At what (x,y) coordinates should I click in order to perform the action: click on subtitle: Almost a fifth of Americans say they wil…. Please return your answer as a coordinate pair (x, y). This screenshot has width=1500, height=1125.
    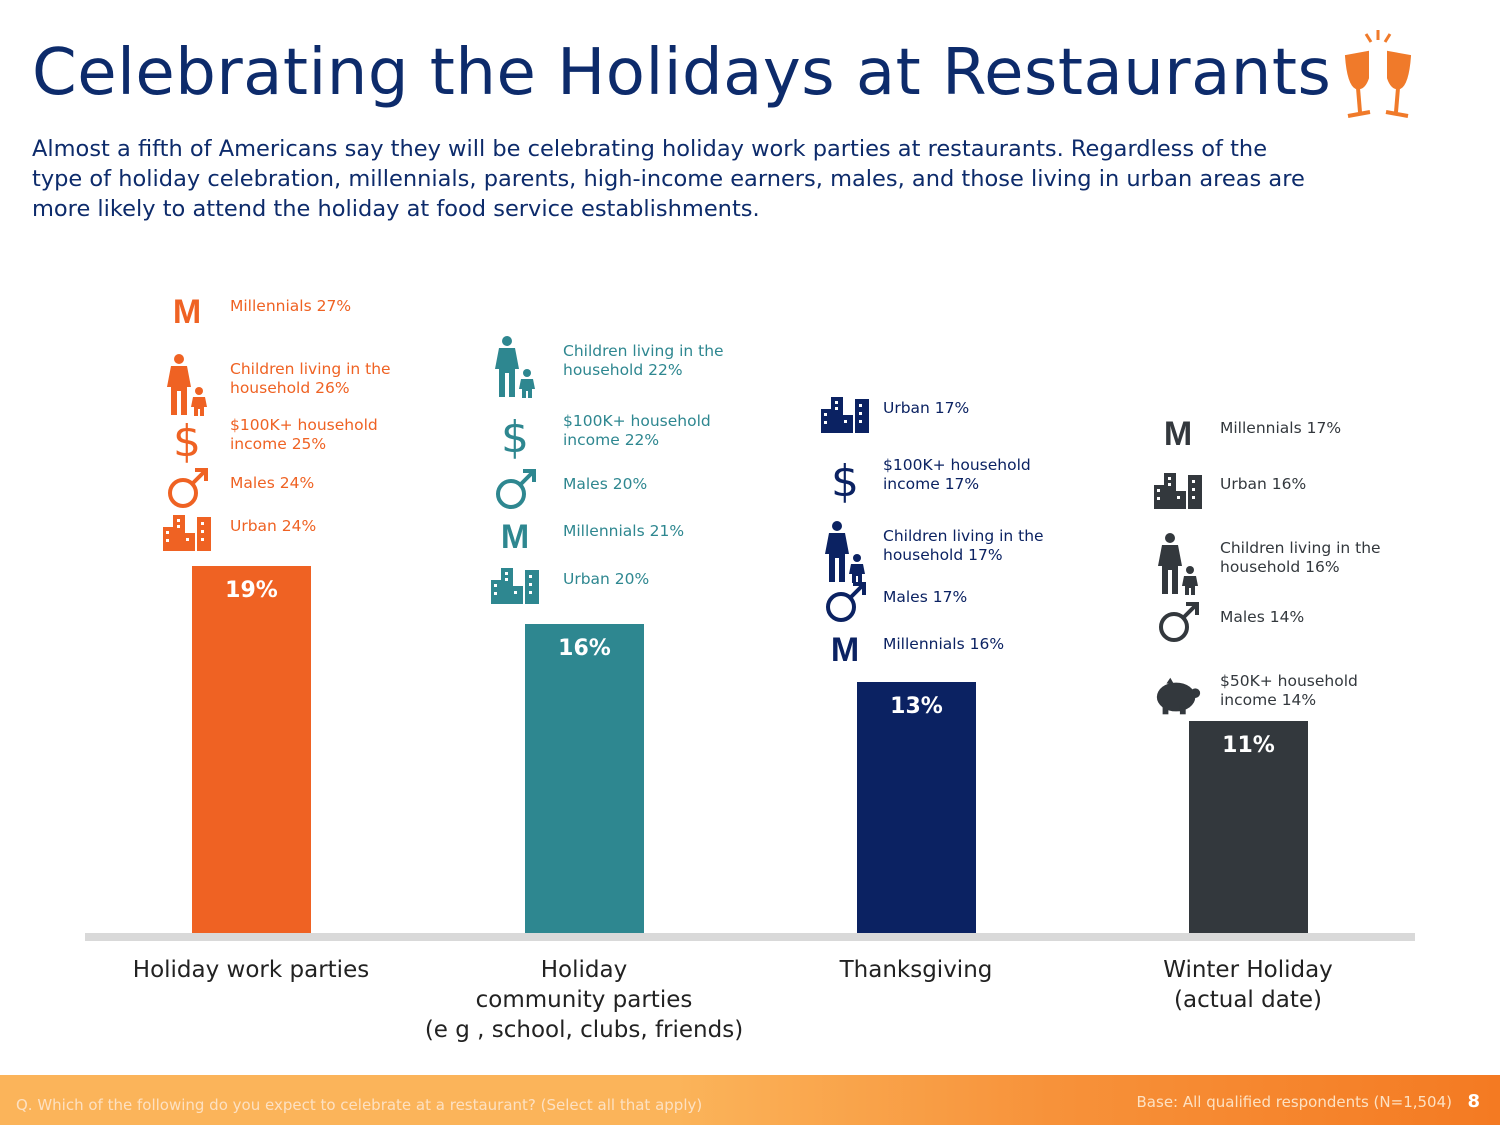
    Looking at the image, I should click on (668, 179).